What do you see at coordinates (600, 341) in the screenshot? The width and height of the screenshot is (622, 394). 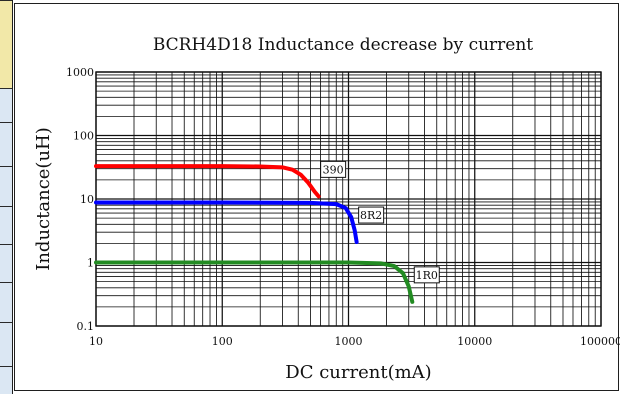 I see `x-tick-label: 100000` at bounding box center [600, 341].